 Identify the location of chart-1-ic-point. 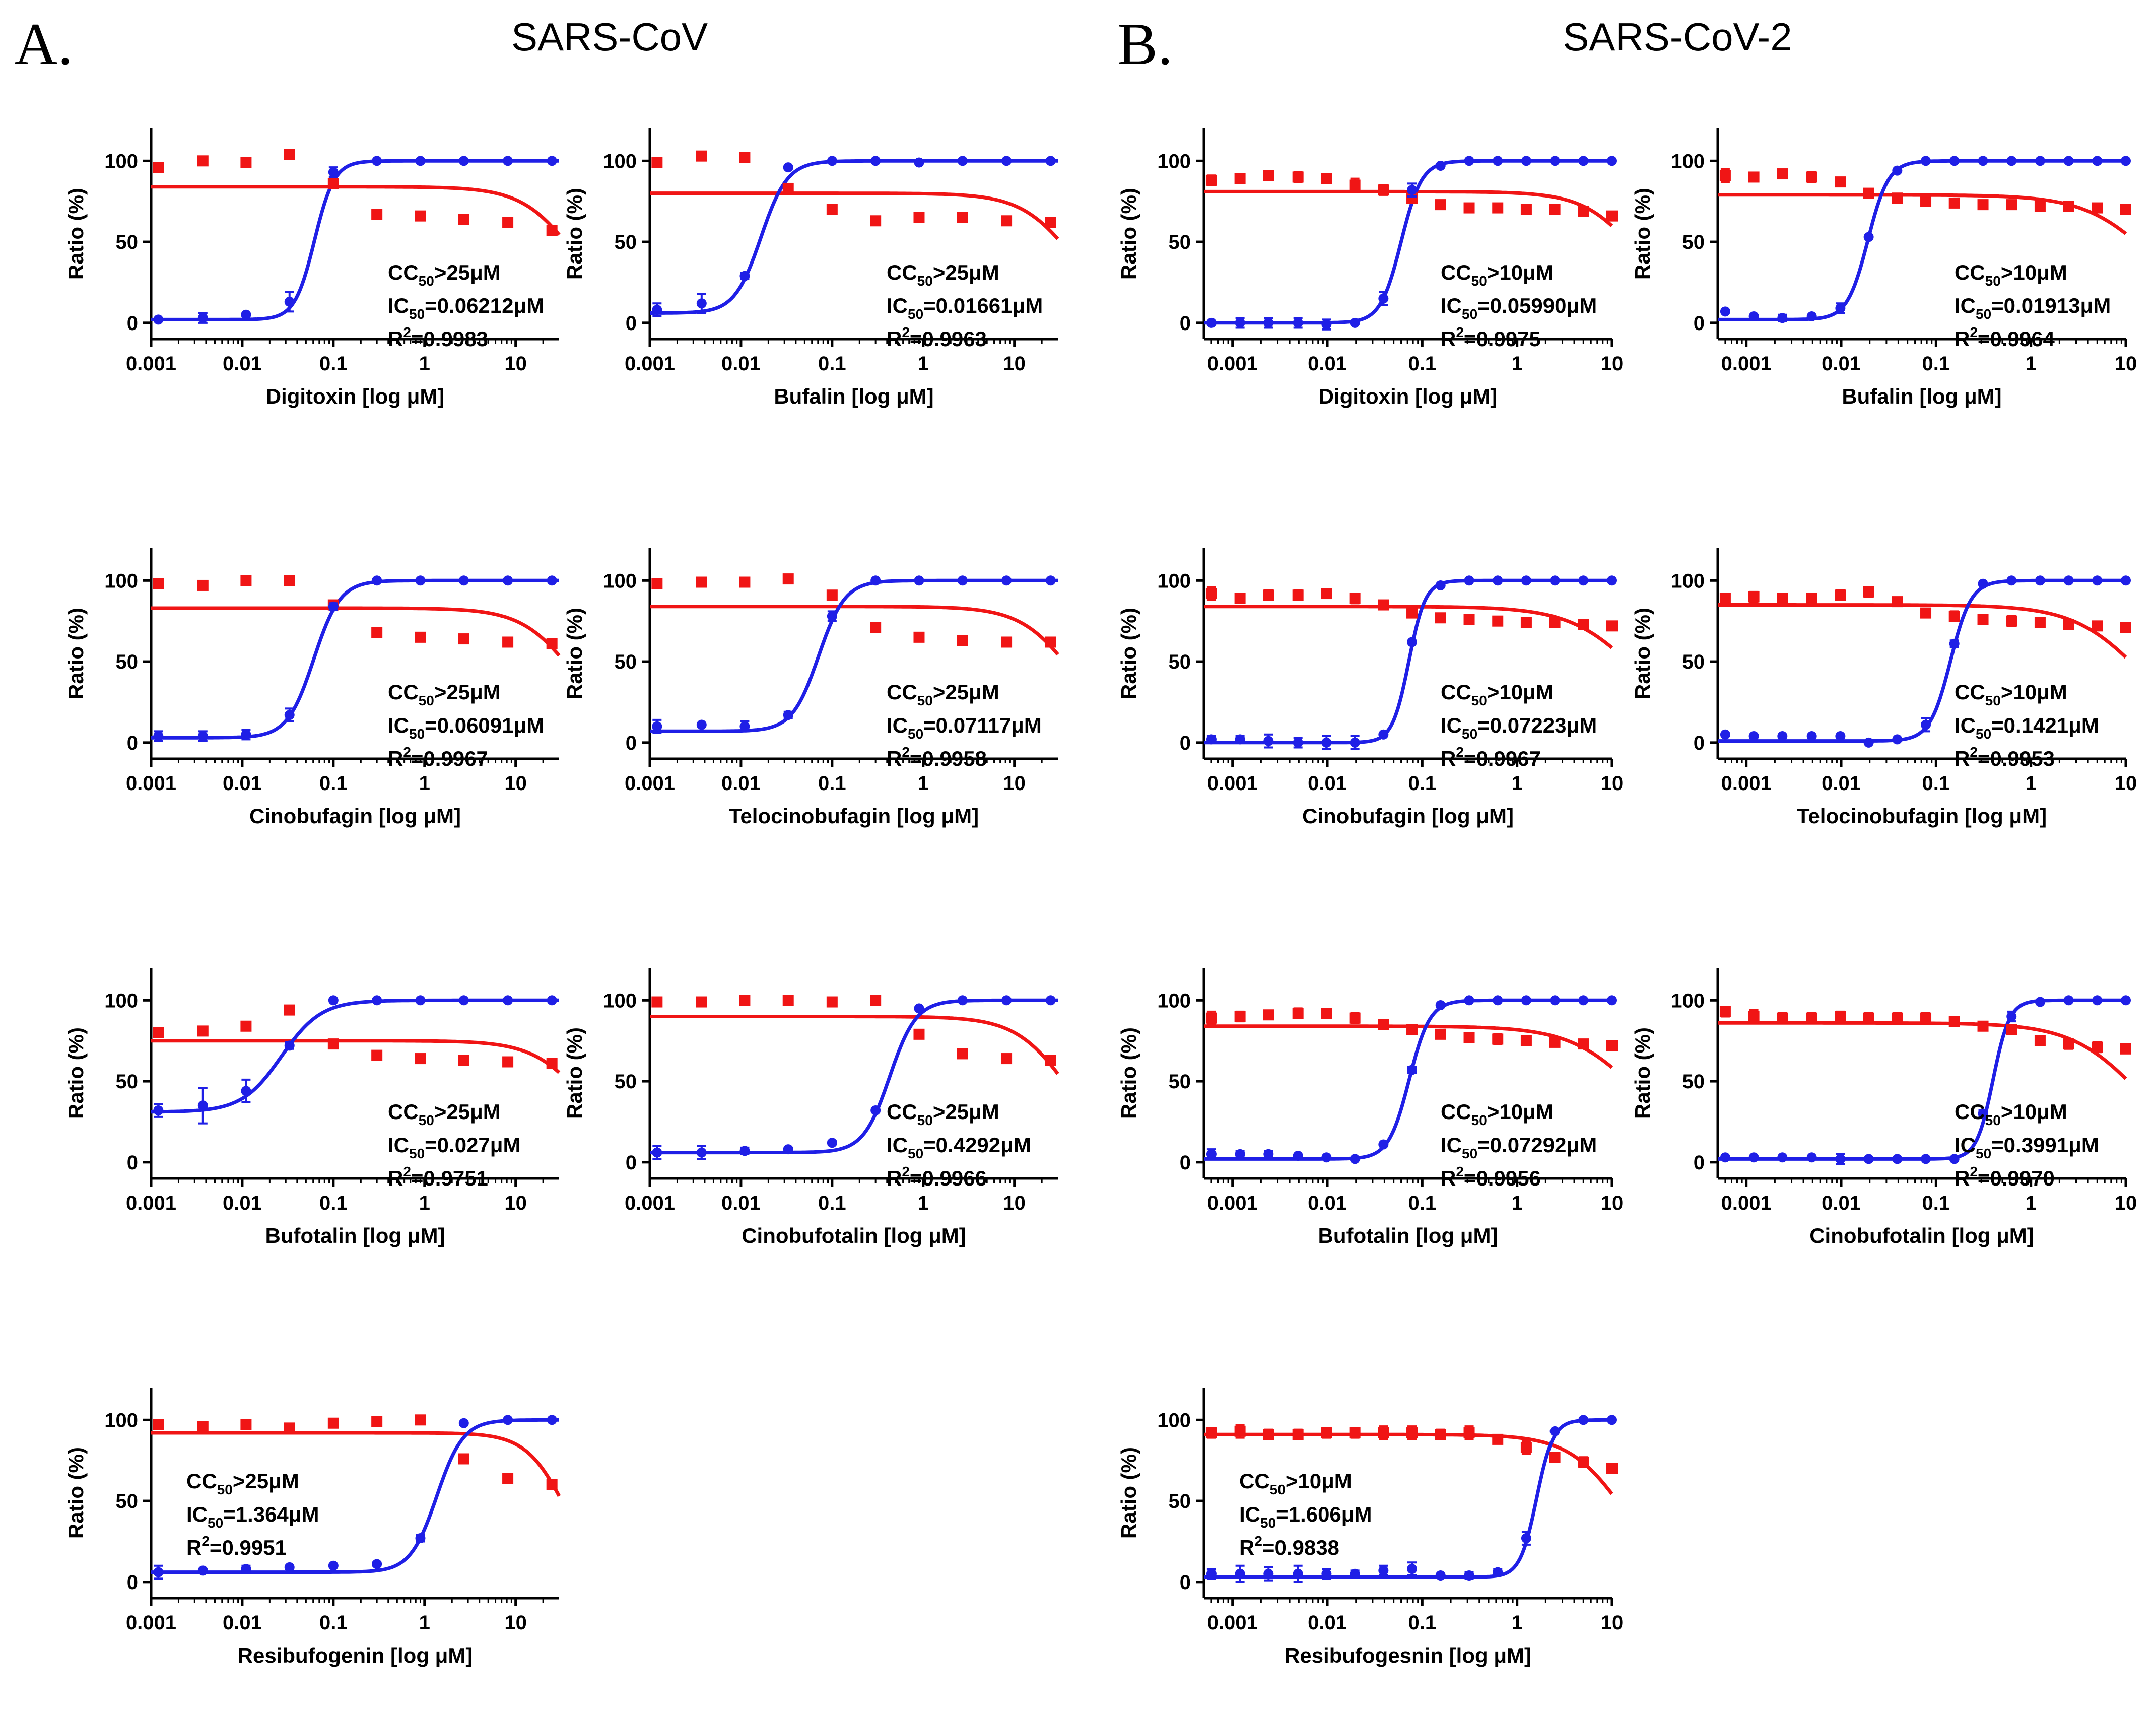
(657, 310).